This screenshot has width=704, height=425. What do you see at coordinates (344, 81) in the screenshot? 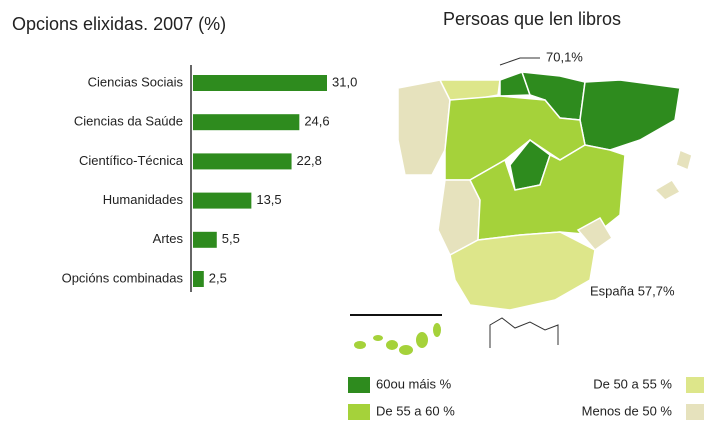
I see `value-label: 31,0` at bounding box center [344, 81].